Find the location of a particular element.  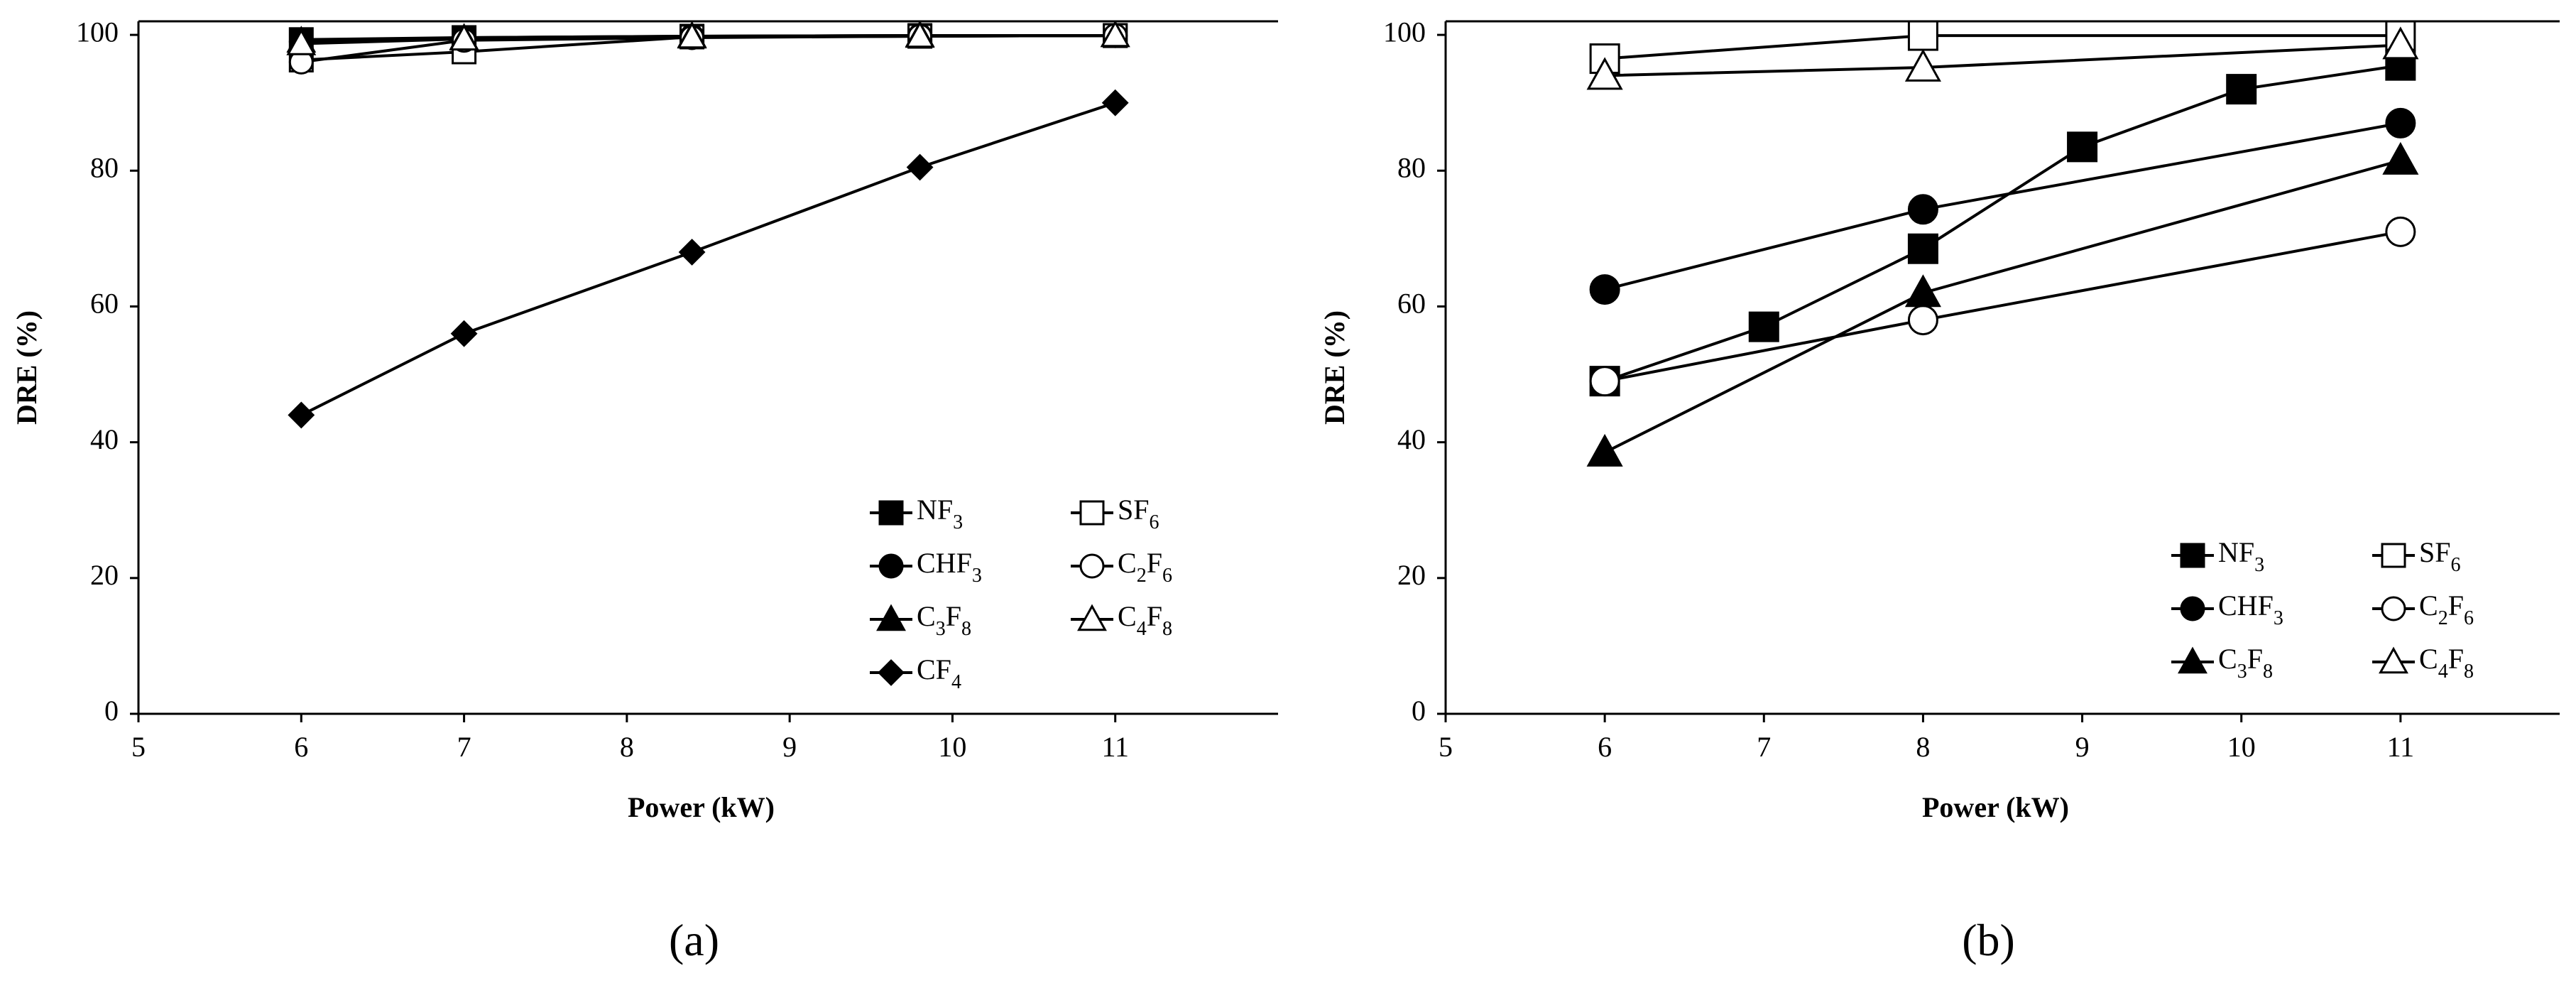

legend: NF3 SF6 CHF3 C2F6 C3F8 C4F8 is located at coordinates (2322, 609).